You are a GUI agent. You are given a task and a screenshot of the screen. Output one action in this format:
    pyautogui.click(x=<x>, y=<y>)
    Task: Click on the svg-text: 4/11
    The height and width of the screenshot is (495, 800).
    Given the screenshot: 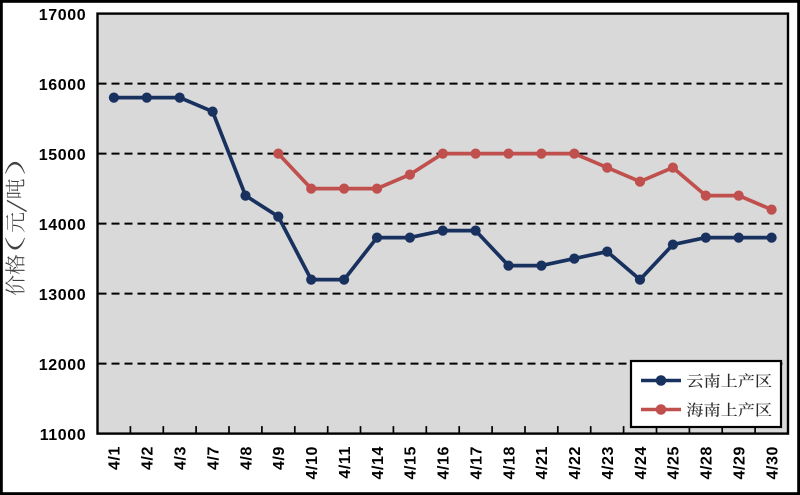 What is the action you would take?
    pyautogui.click(x=345, y=462)
    